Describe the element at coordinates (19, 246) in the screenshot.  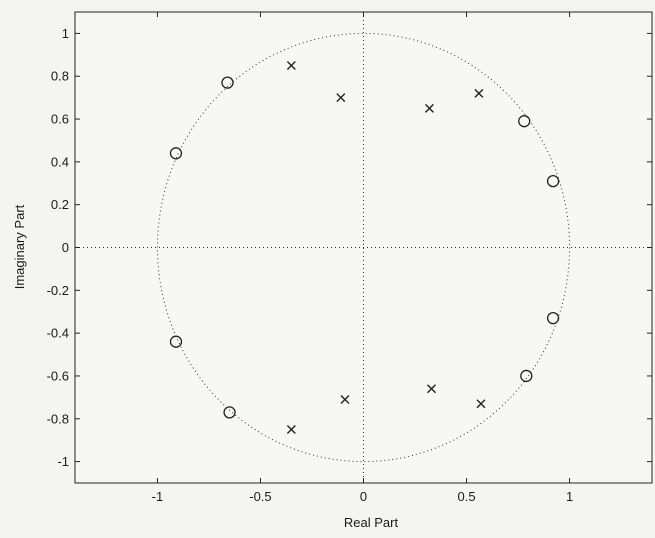
I see `y-axis-title: Imaginary Part` at that location.